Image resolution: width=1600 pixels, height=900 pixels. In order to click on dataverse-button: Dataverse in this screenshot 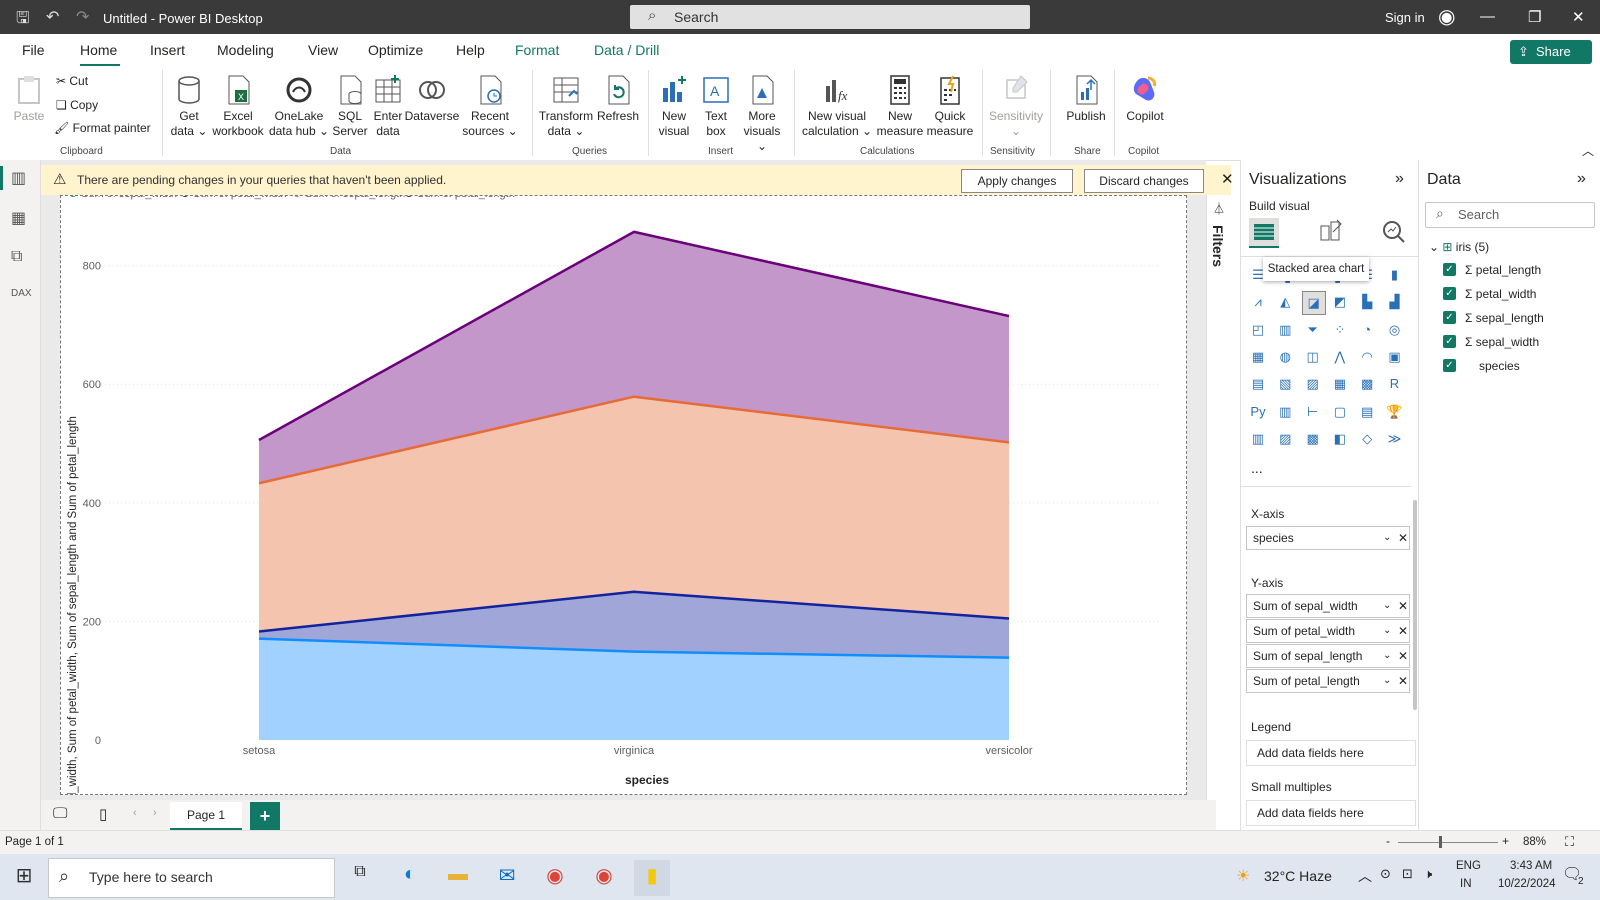, I will do `click(432, 99)`.